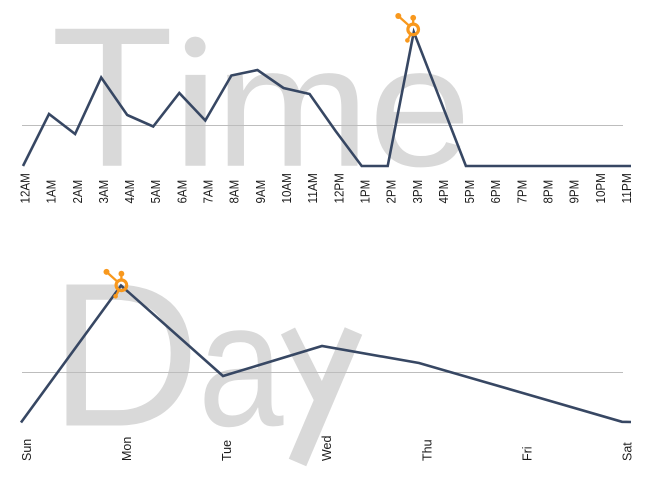  What do you see at coordinates (392, 192) in the screenshot?
I see `svg-text: 2PM` at bounding box center [392, 192].